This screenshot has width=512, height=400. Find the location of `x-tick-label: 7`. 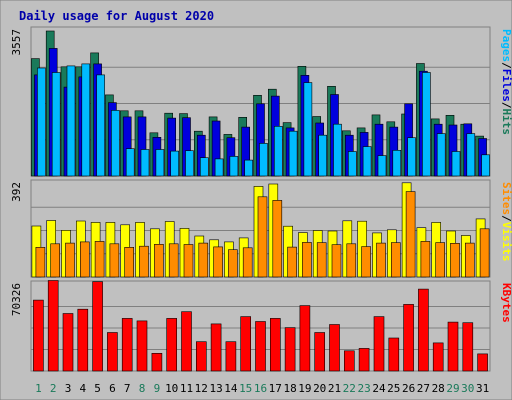

x-tick-label: 7 is located at coordinates (127, 388).